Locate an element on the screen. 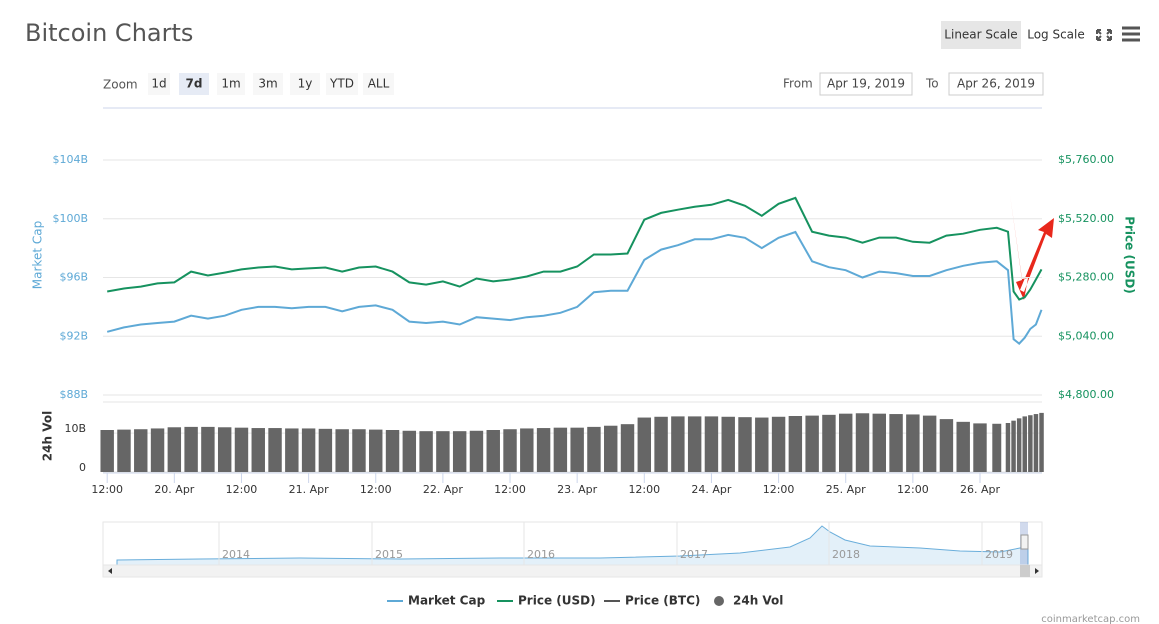  legend-label: Market Cap is located at coordinates (447, 601).